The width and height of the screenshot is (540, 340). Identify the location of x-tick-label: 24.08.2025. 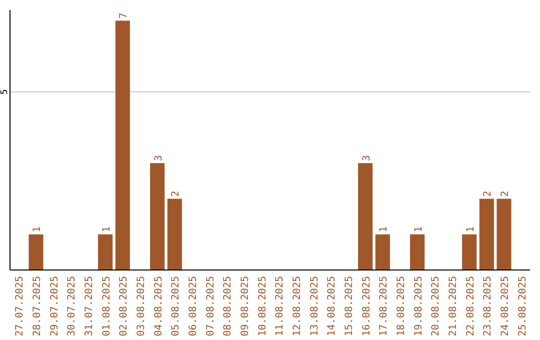
(505, 306).